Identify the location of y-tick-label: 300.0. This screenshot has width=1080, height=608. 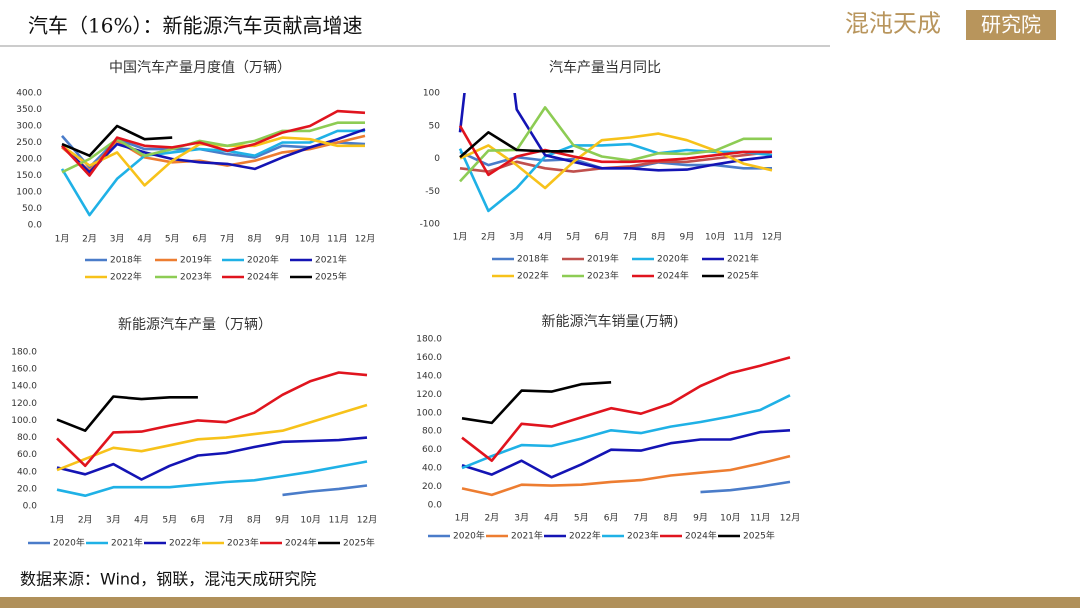
(29, 127).